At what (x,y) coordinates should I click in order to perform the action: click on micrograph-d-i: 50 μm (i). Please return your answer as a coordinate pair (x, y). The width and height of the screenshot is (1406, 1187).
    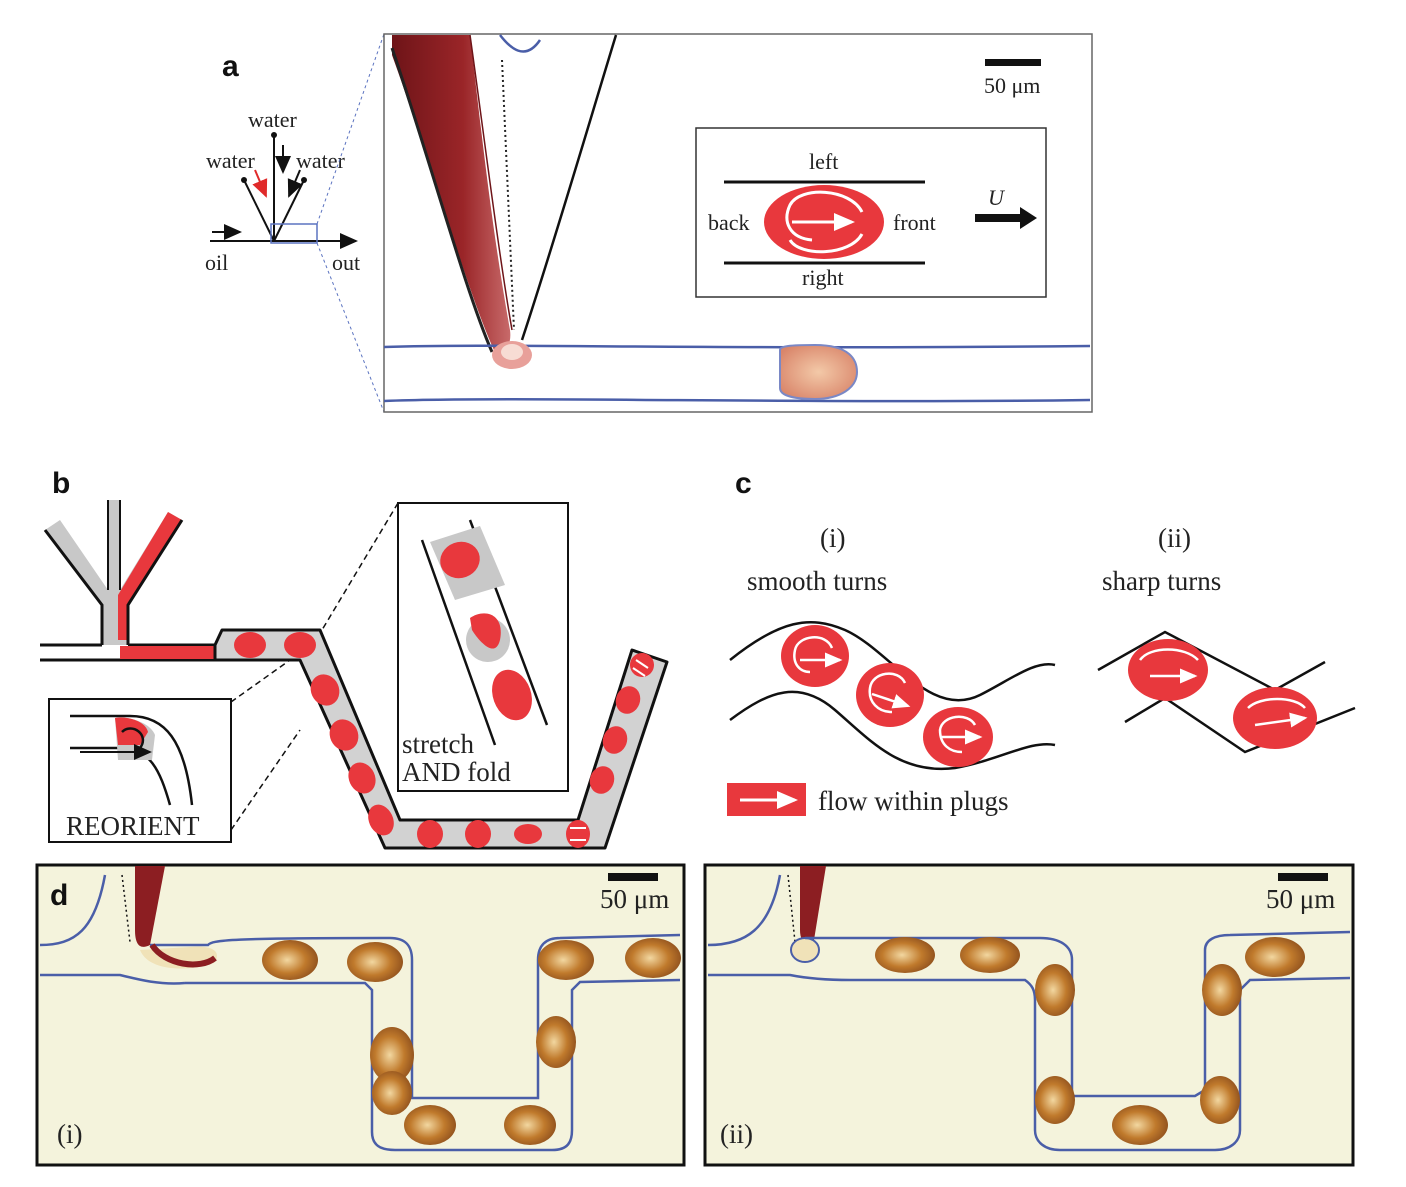
    Looking at the image, I should click on (360, 1015).